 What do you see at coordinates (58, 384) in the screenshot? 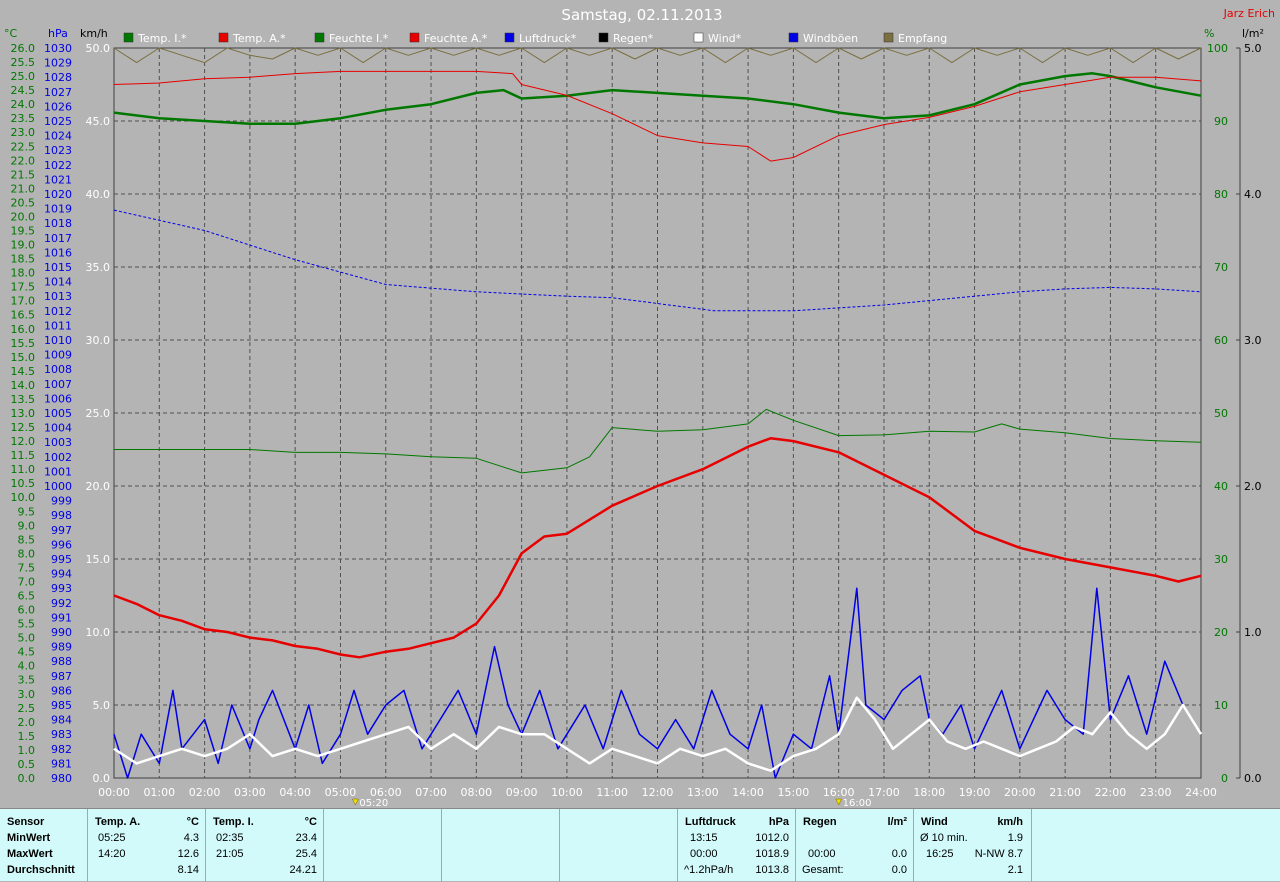
I see `pressure-tick-label: 1007` at bounding box center [58, 384].